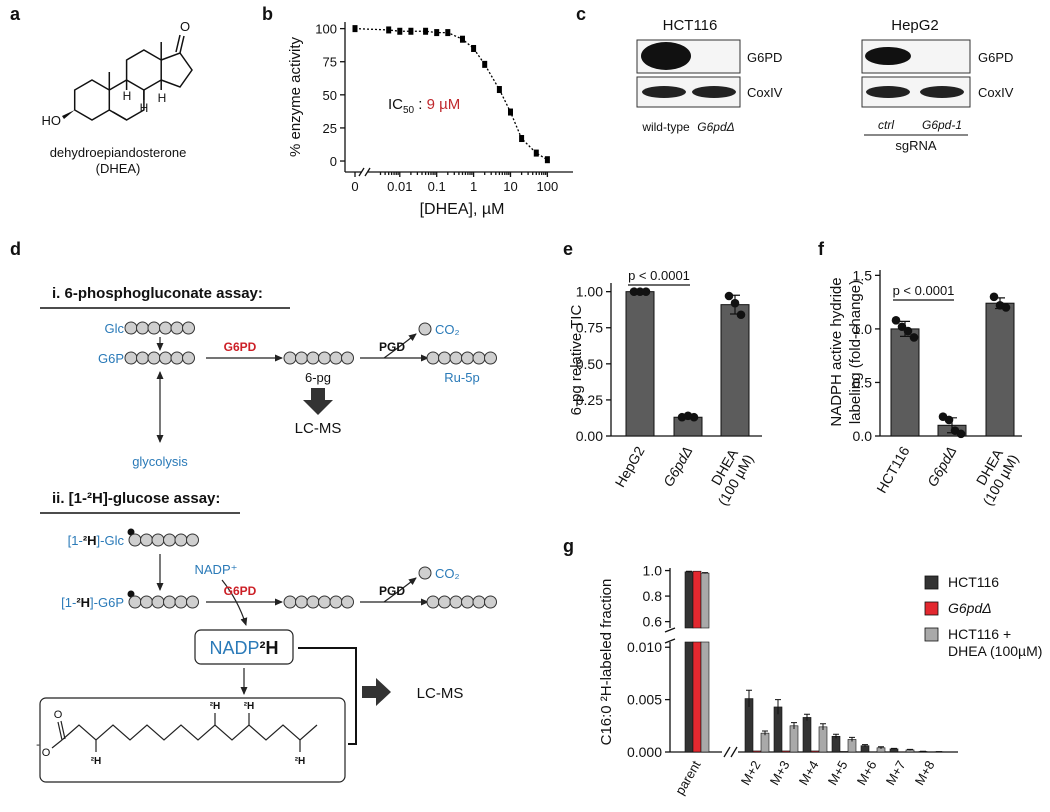  What do you see at coordinates (659, 275) in the screenshot?
I see `significance-label: p < 0.0001` at bounding box center [659, 275].